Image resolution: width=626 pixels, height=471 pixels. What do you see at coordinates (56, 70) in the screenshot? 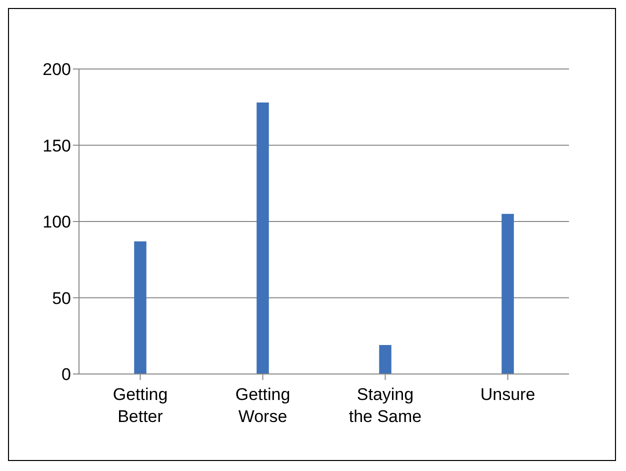
I see `y-tick-label: 200` at bounding box center [56, 70].